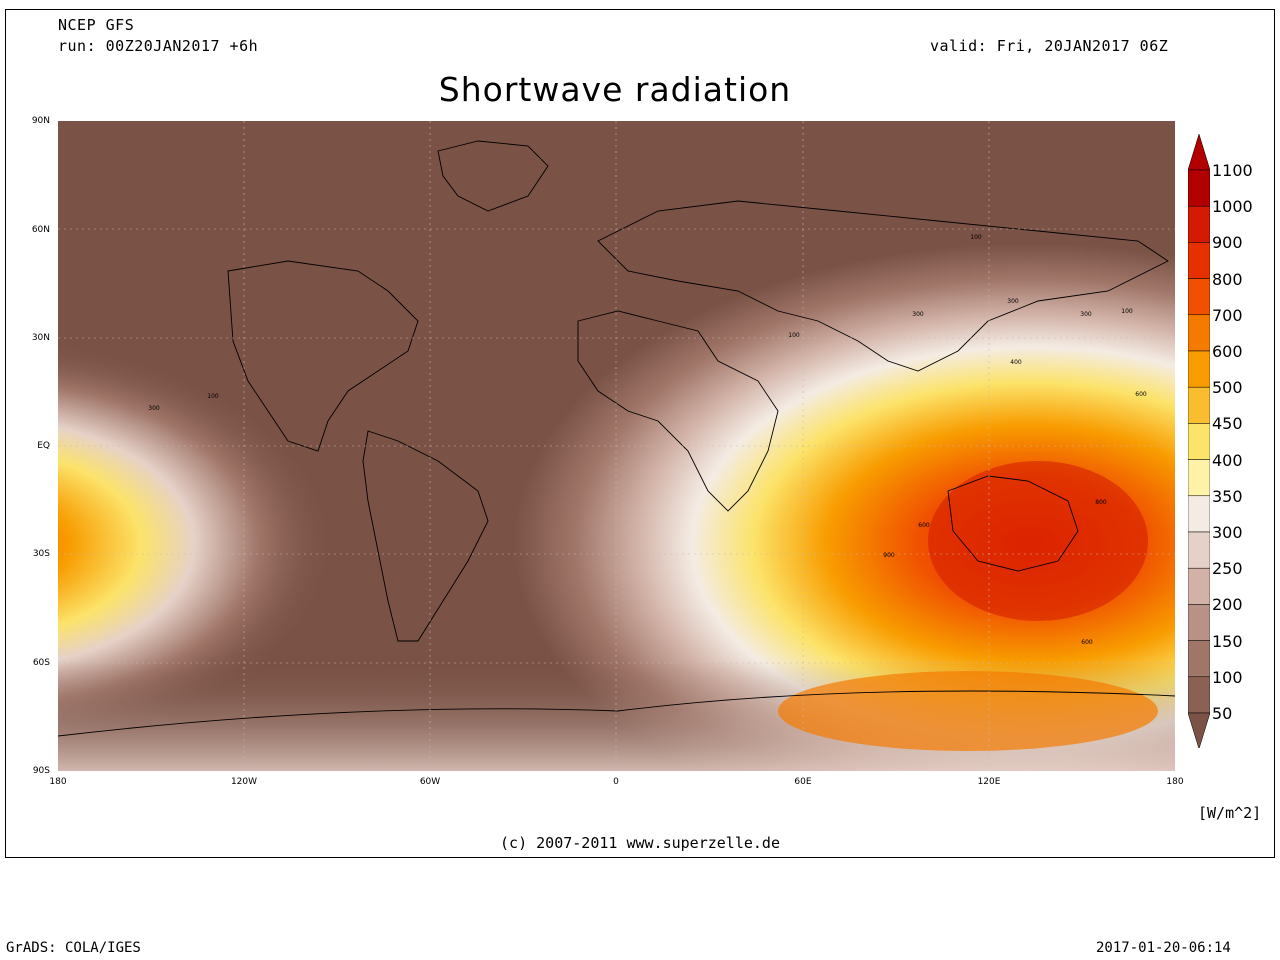  I want to click on valid-time: valid: Fri, 20JAN2017 06Z, so click(1049, 46).